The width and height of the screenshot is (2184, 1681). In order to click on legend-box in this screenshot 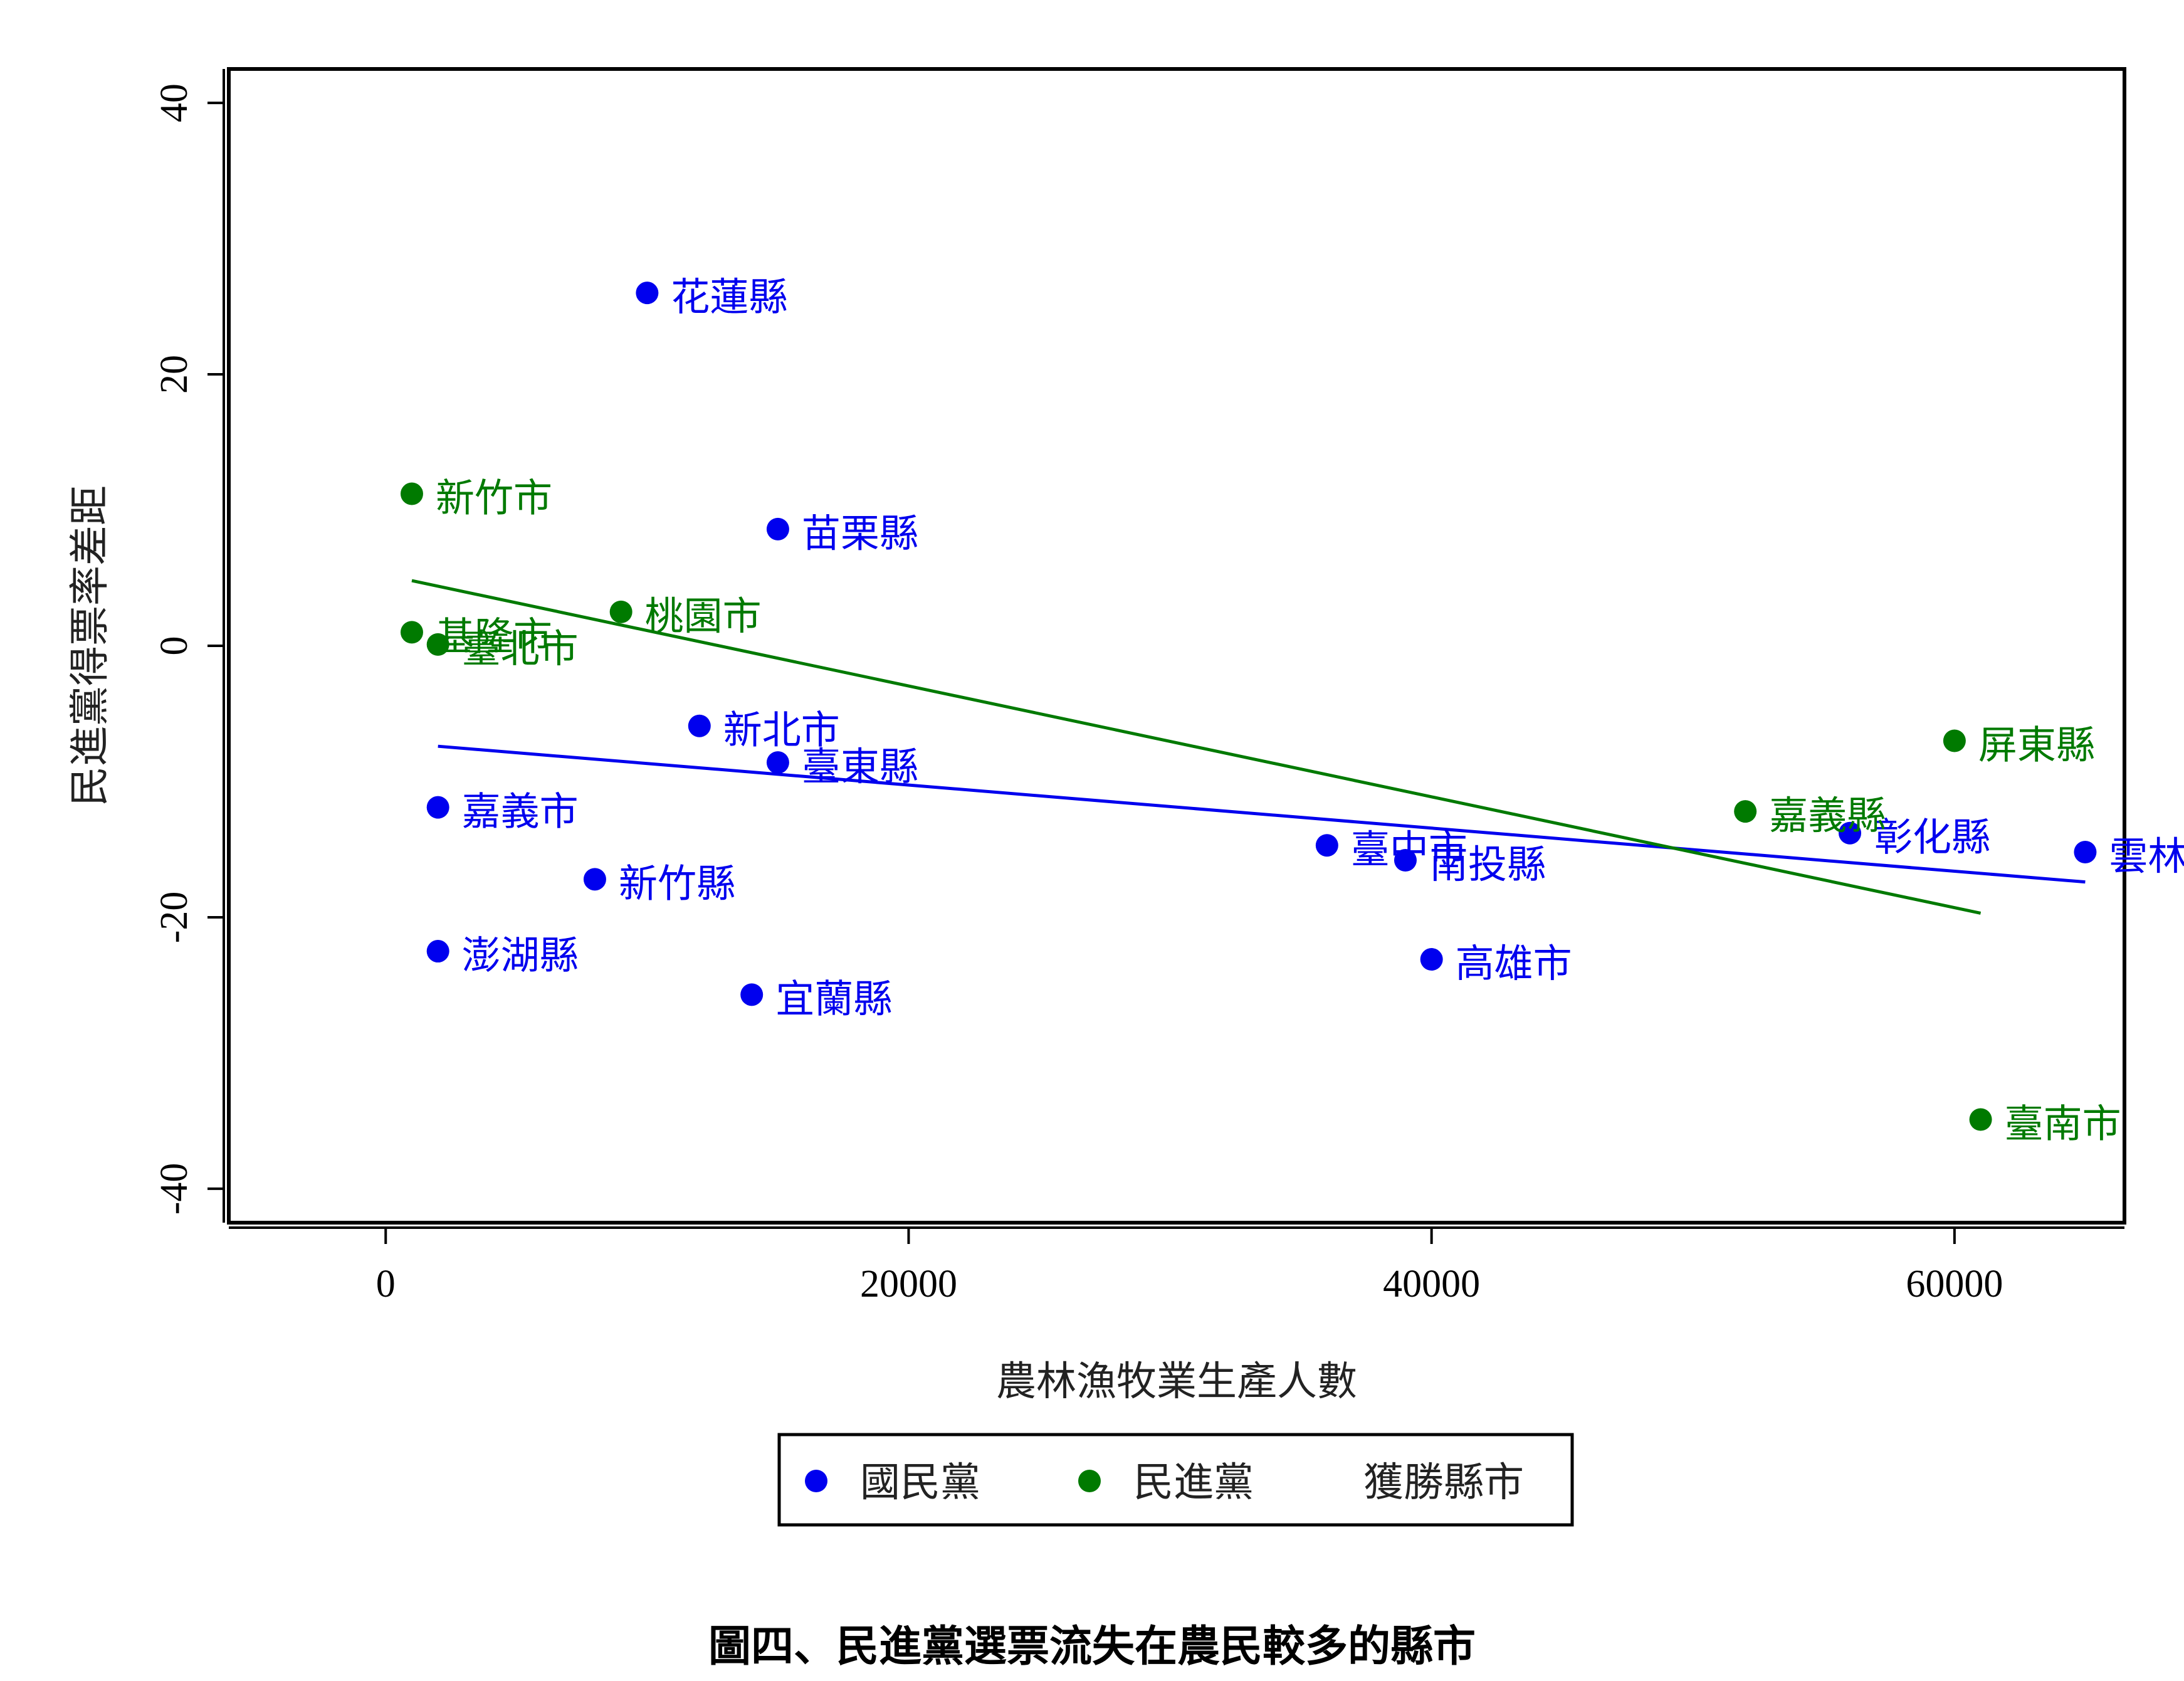, I will do `click(1175, 1480)`.